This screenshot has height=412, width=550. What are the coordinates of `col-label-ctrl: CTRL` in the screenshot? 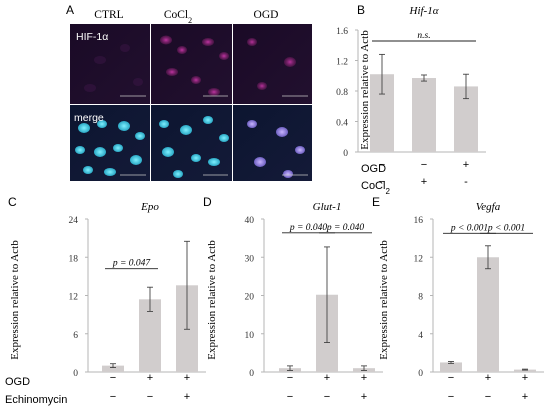 It's located at (108, 15).